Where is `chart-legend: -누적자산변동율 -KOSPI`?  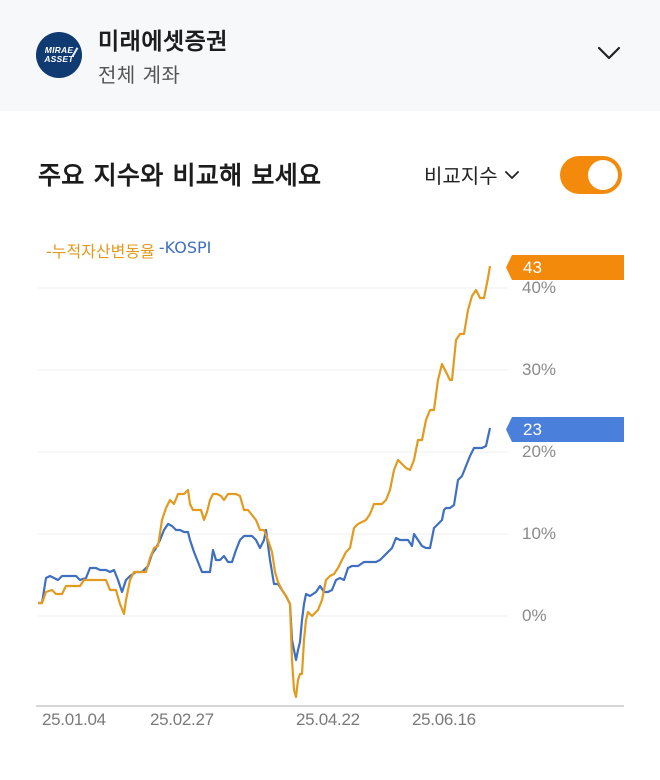
chart-legend: -누적자산변동율 -KOSPI is located at coordinates (128, 250).